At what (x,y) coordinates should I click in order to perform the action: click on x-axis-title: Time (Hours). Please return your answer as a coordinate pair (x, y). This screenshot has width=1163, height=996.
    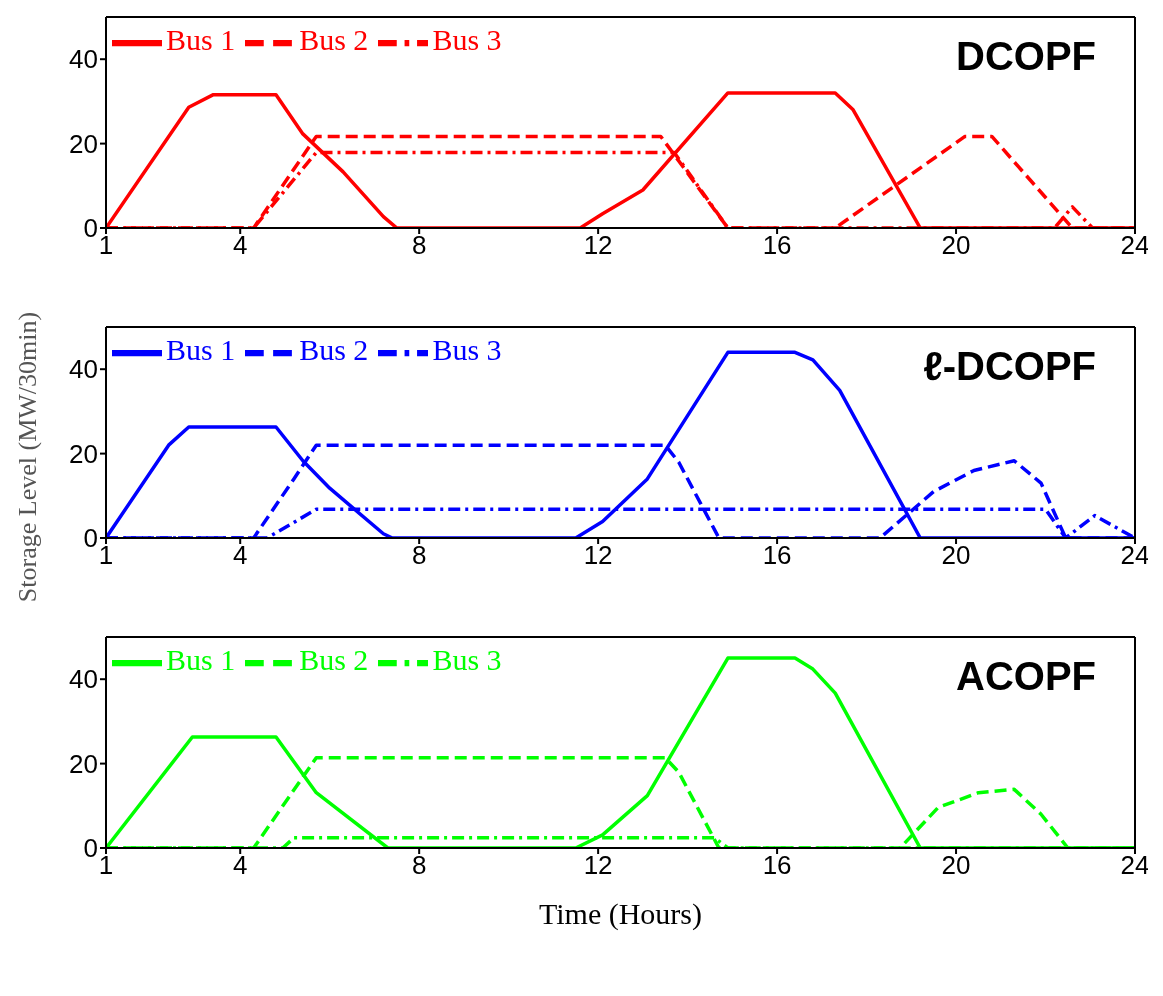
    Looking at the image, I should click on (620, 914).